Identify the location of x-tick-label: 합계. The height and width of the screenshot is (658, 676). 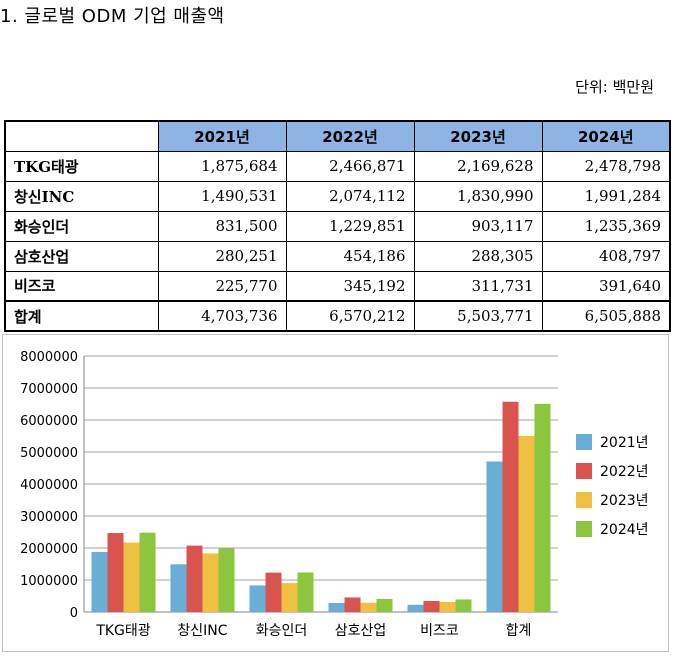
(519, 631).